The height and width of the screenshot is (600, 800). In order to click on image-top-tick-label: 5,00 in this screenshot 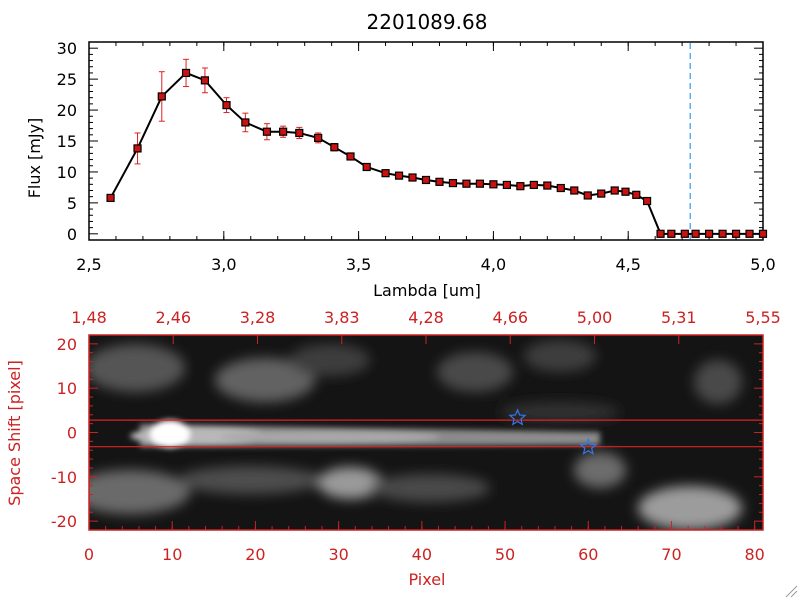, I will do `click(595, 317)`.